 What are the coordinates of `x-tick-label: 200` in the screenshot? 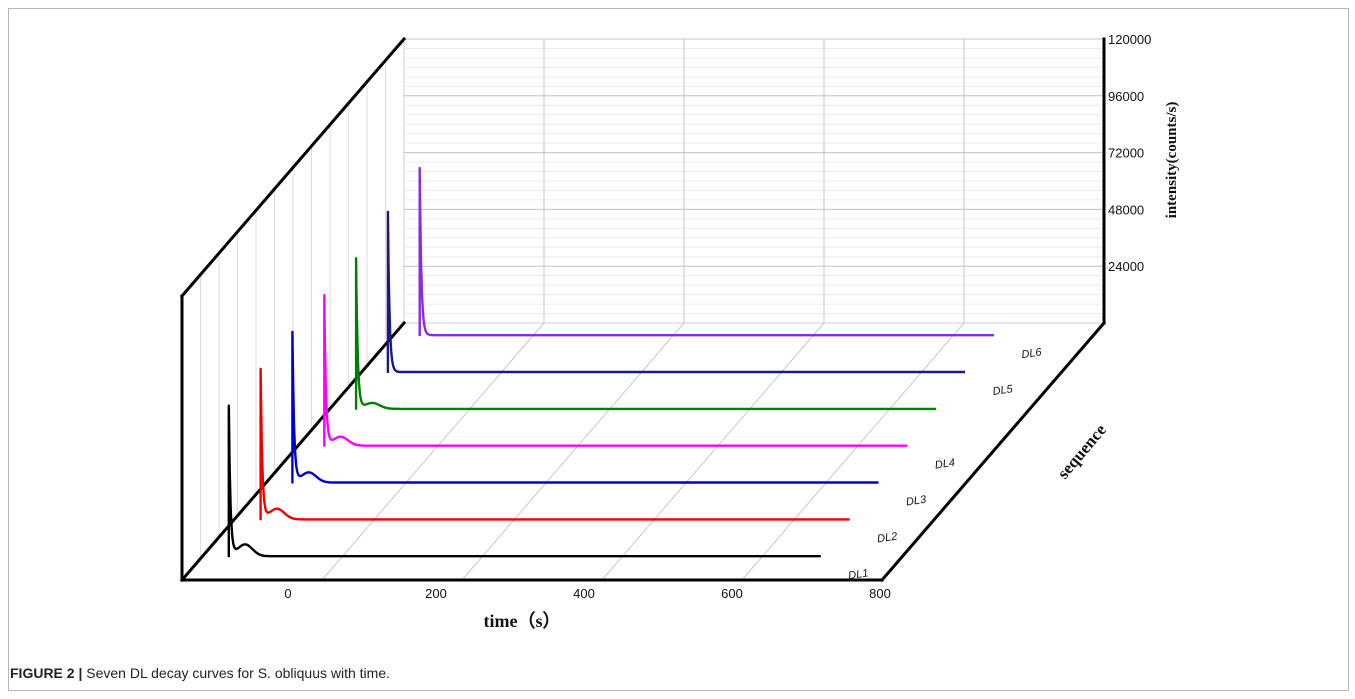 It's located at (436, 593).